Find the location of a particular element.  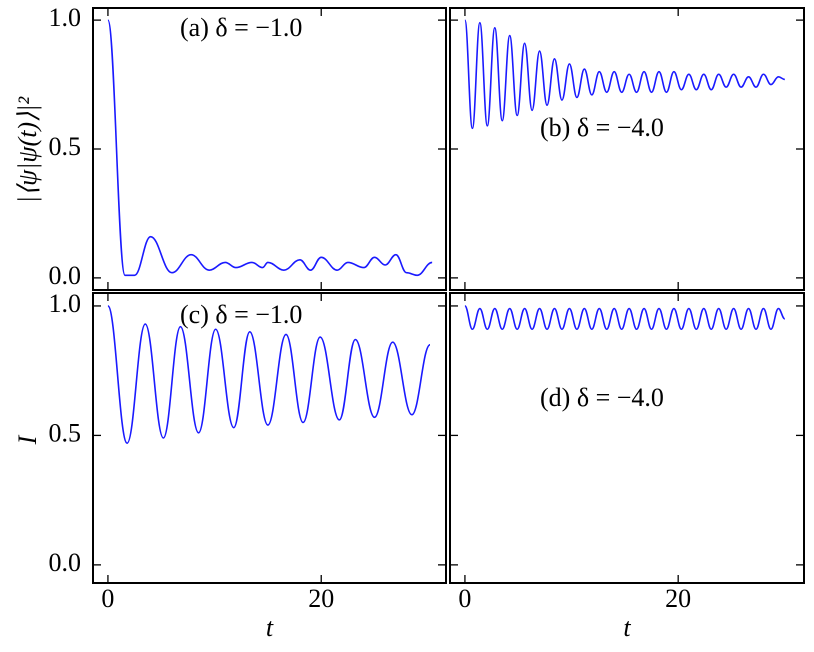

y-axis-label: |⟨ψ|ψ(t)⟩|² is located at coordinates (27, 150).